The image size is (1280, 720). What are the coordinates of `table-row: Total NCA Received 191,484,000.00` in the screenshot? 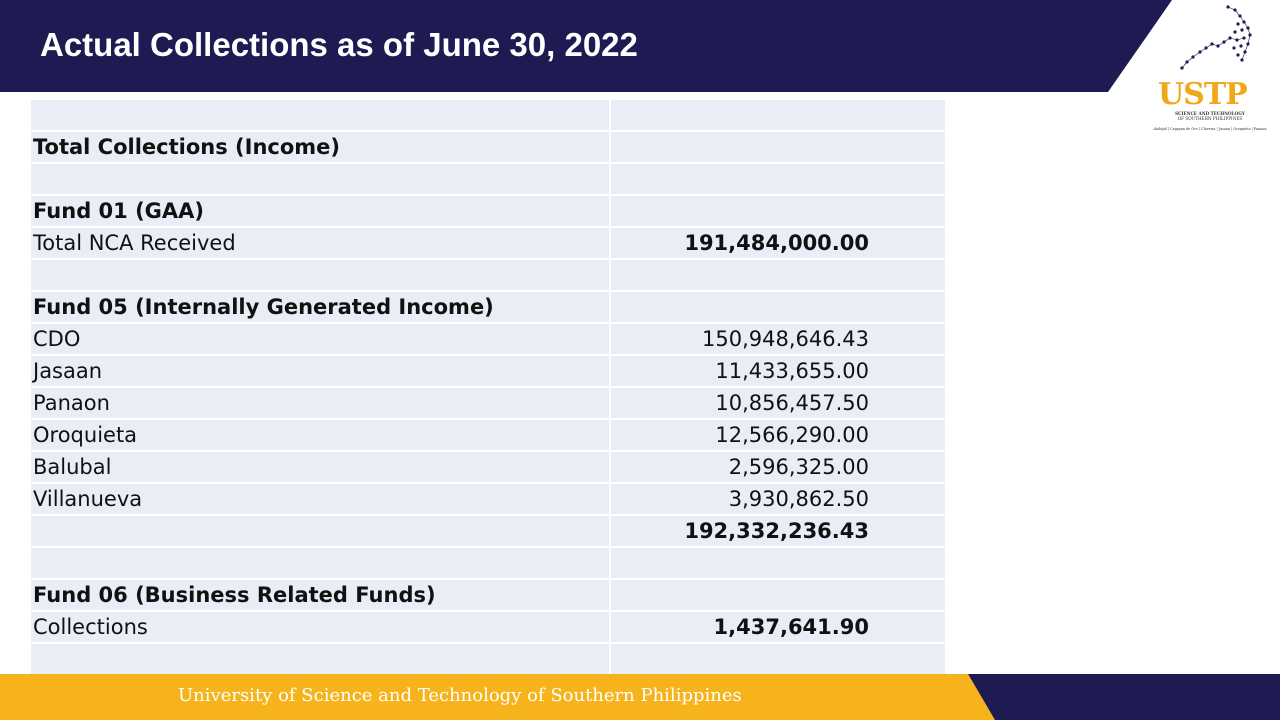 It's located at (488, 243).